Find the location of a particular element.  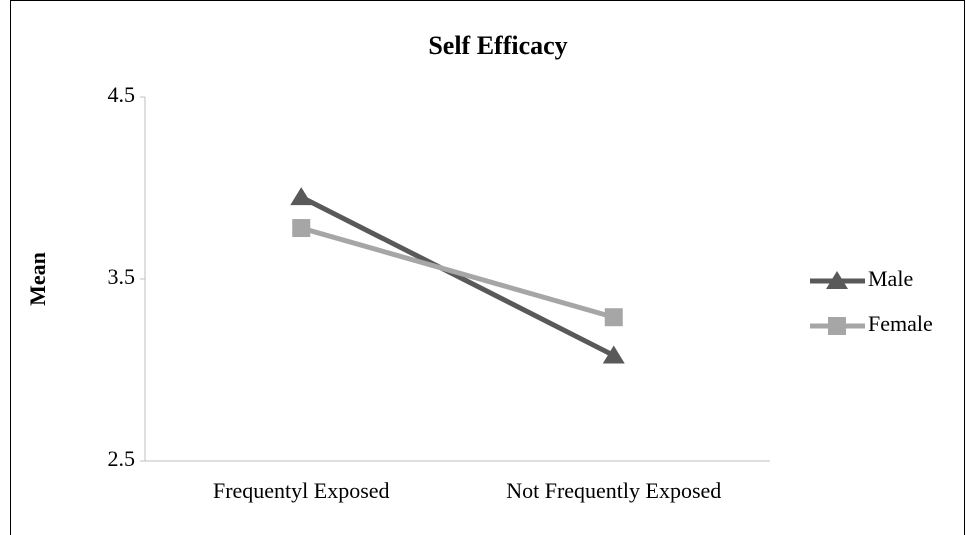

y-axis-label: Mean is located at coordinates (37, 279).